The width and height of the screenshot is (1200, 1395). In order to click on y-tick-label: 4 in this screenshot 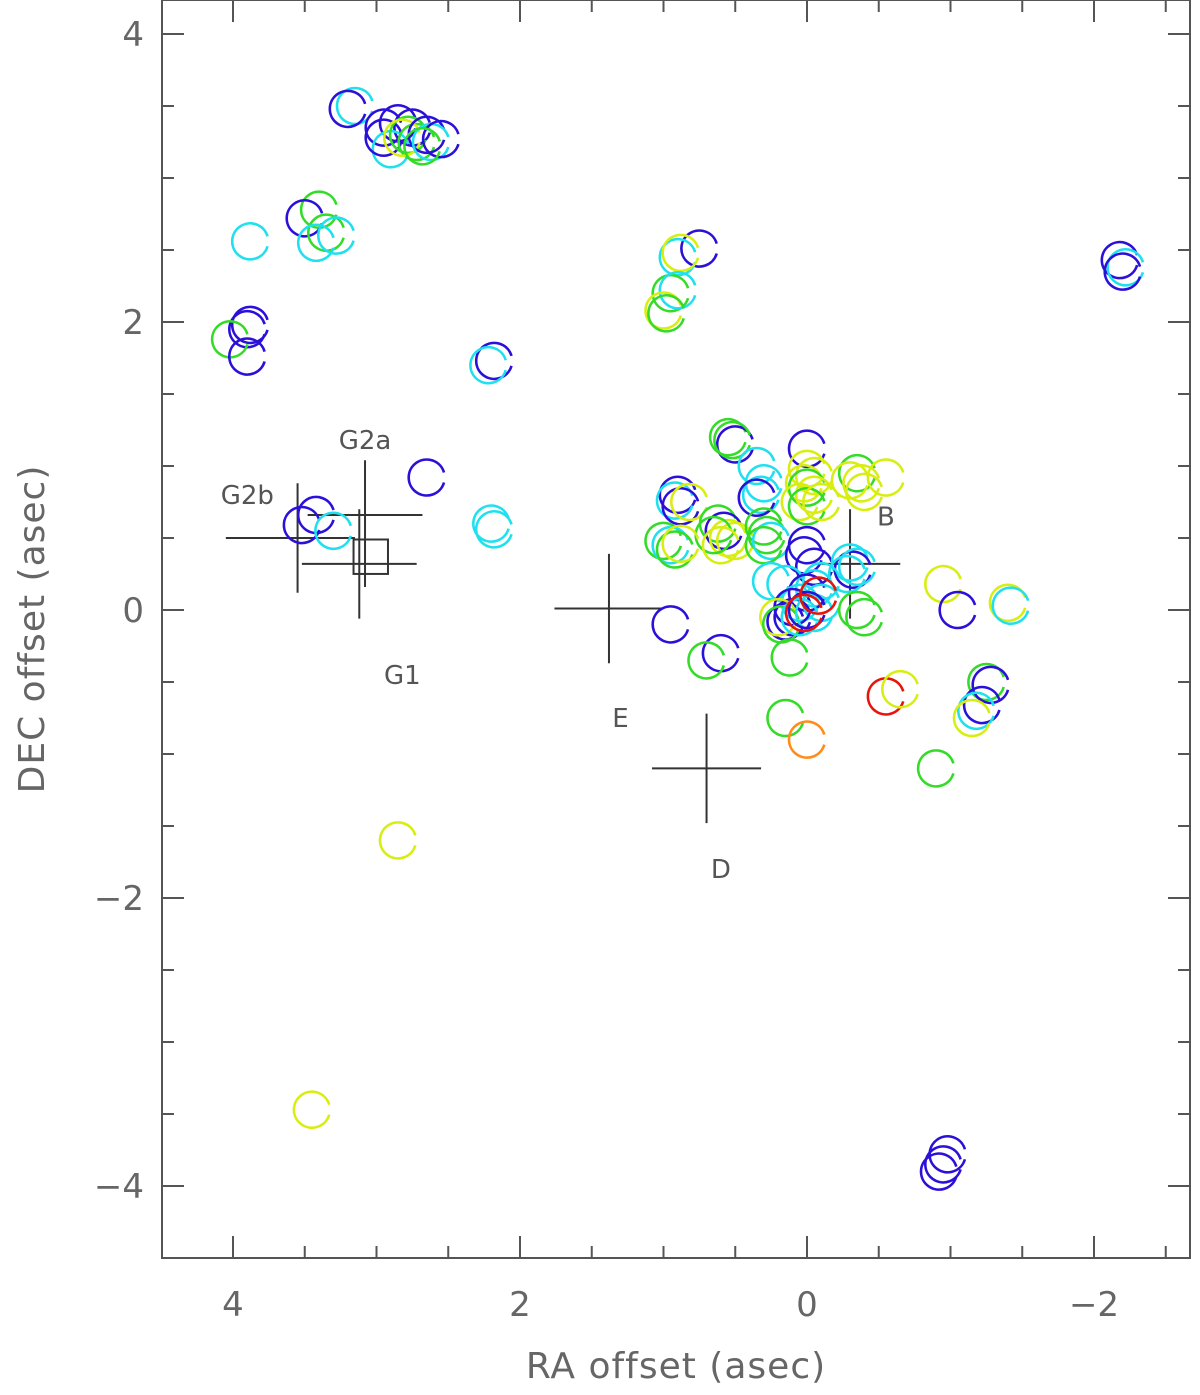, I will do `click(133, 35)`.